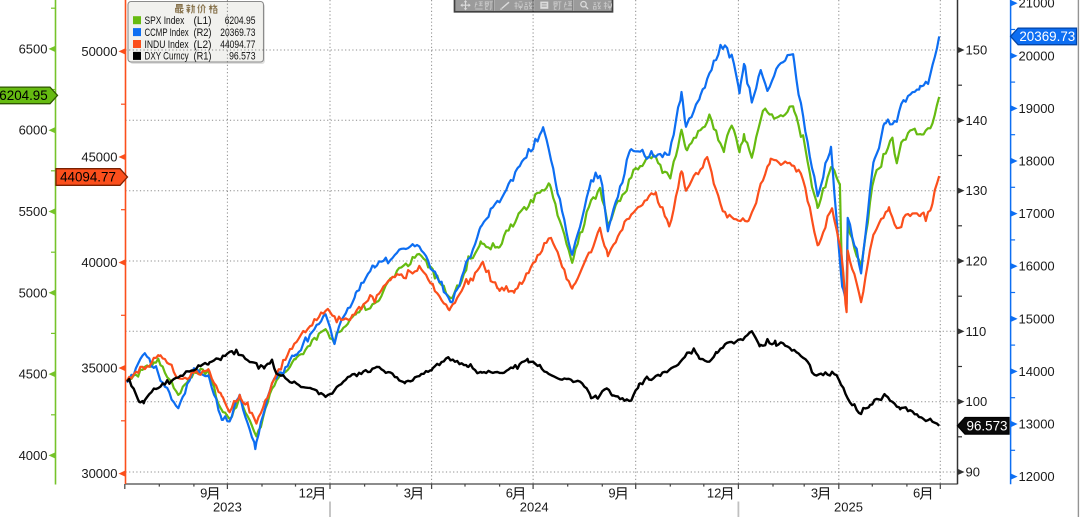  What do you see at coordinates (99, 156) in the screenshot?
I see `svg-text: 45000` at bounding box center [99, 156].